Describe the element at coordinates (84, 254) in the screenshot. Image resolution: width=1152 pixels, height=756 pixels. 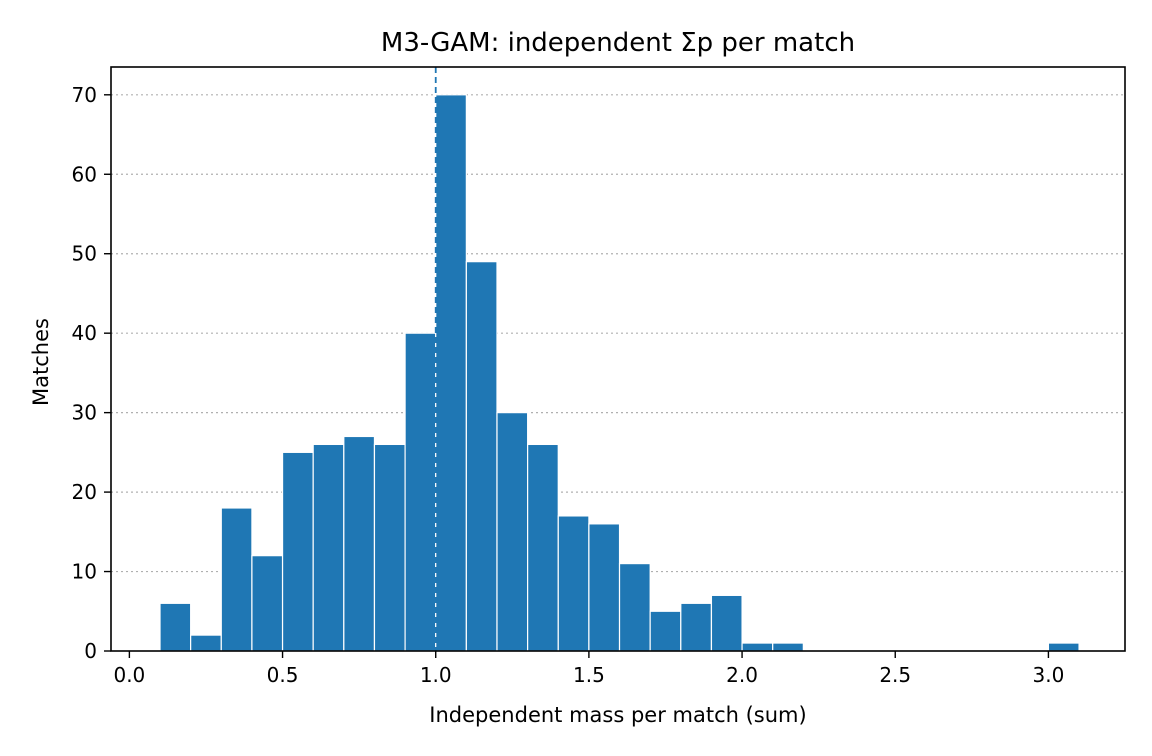
I see `y-tick-label-5: 50` at that location.